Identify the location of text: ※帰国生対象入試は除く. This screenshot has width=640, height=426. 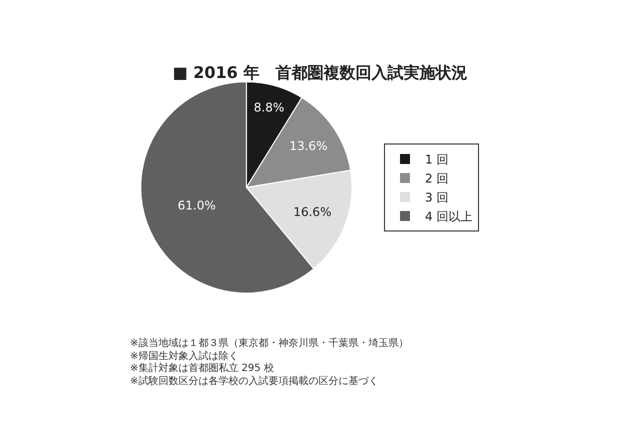
(184, 356).